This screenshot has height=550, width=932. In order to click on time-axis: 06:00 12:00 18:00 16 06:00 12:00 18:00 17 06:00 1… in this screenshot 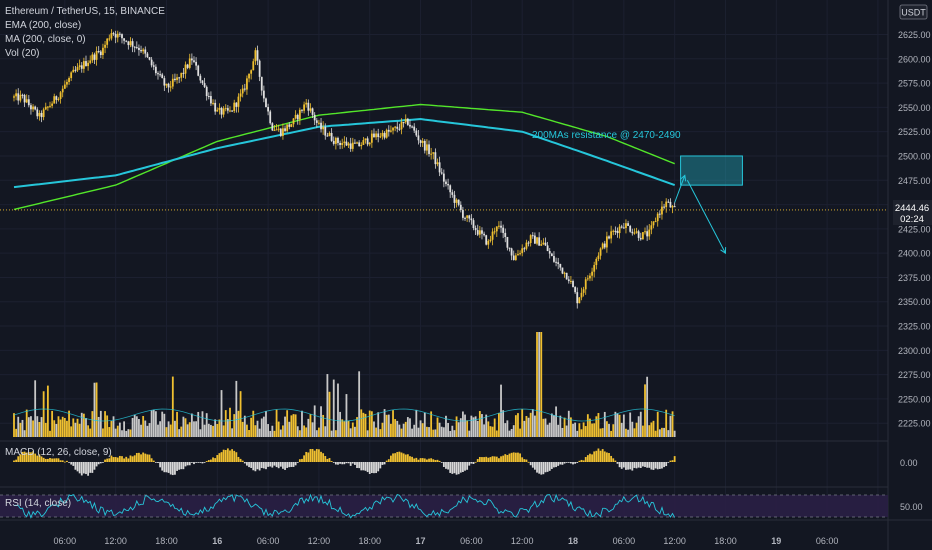, I will do `click(446, 541)`.